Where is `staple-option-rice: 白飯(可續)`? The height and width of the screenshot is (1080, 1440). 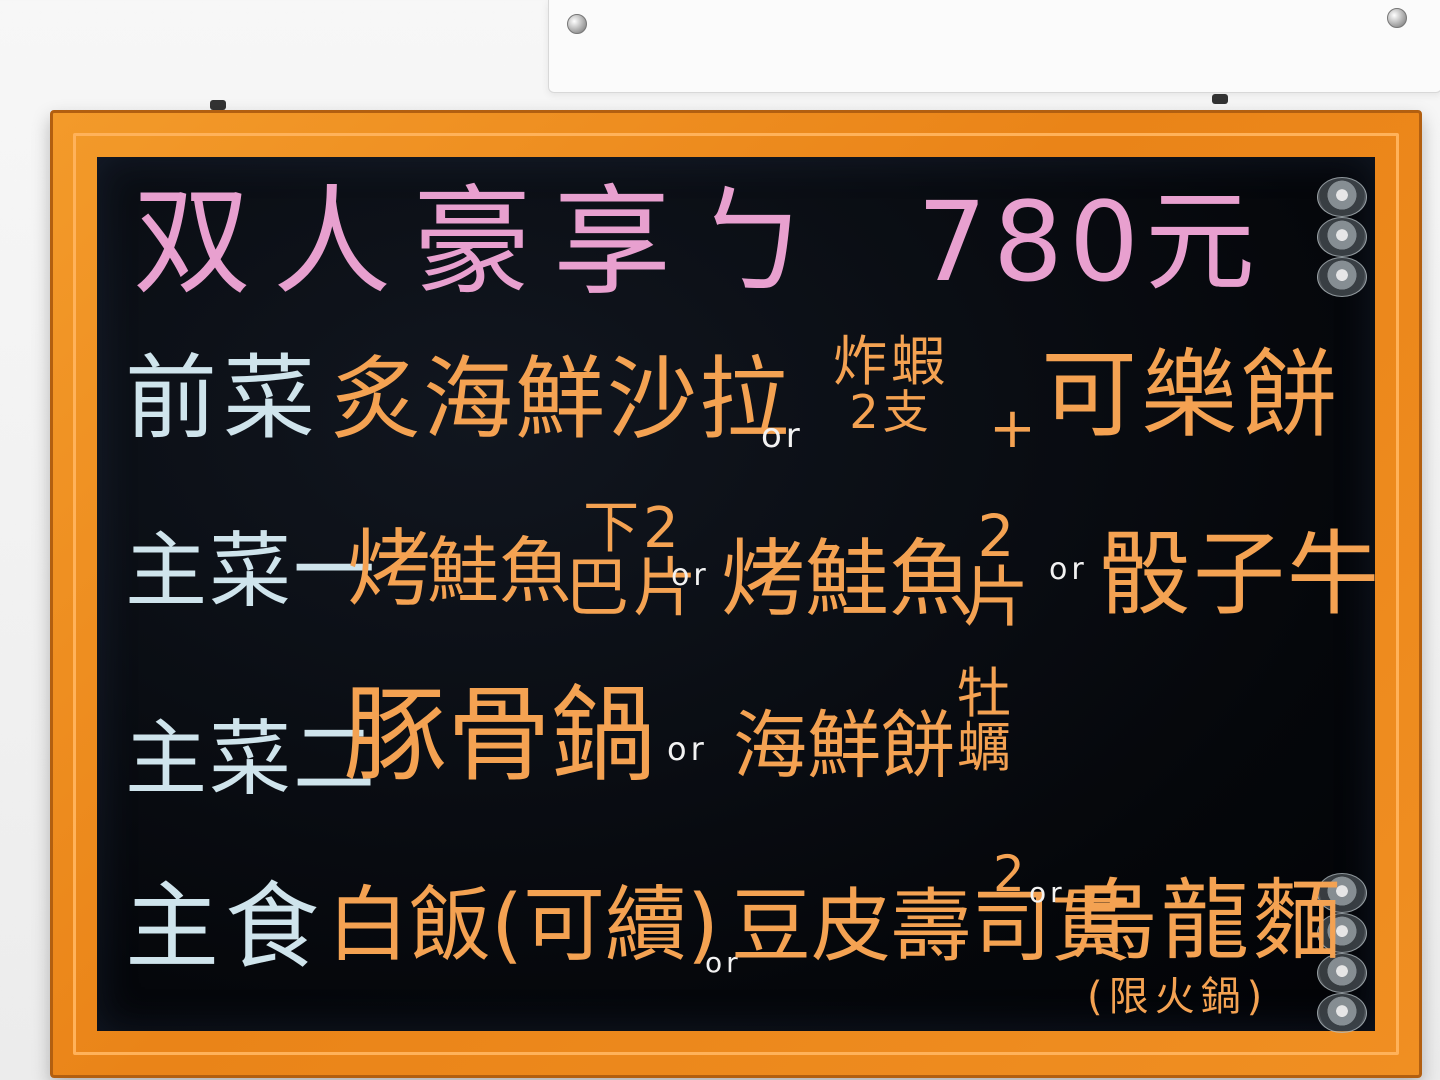 staple-option-rice: 白飯(可續) is located at coordinates (523, 925).